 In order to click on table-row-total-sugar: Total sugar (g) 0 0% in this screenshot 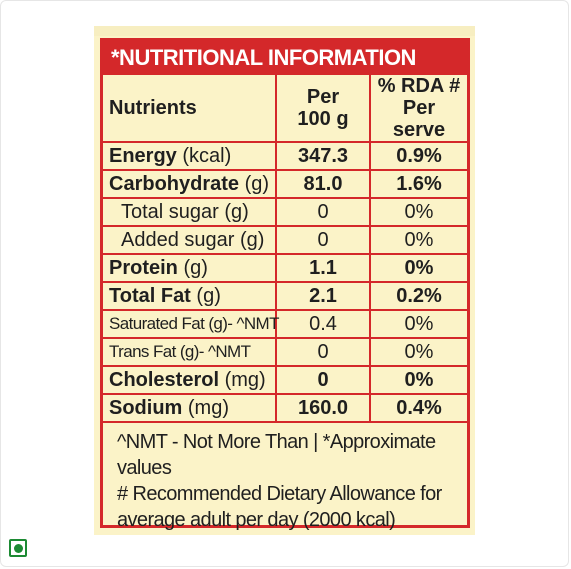, I will do `click(285, 212)`.